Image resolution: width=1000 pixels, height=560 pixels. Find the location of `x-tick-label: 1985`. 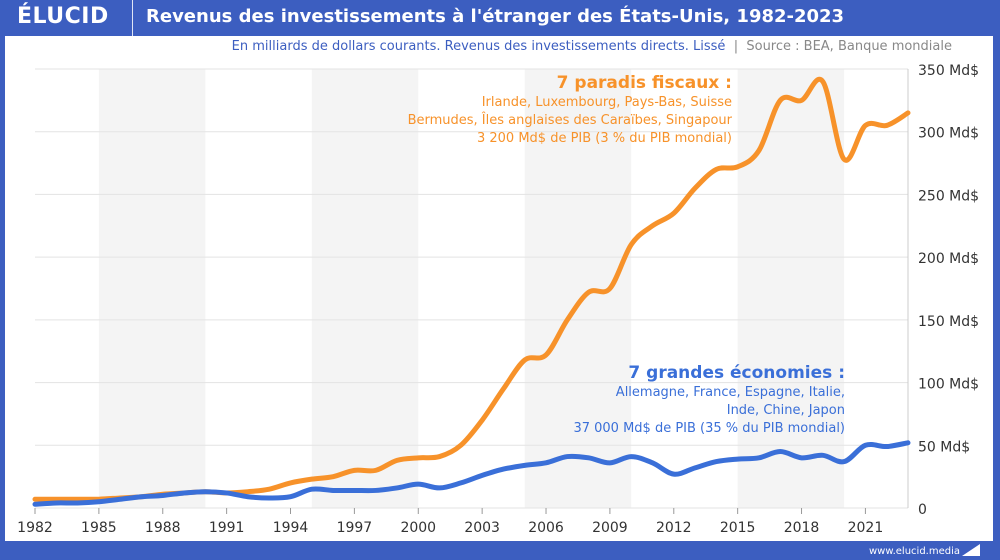

x-tick-label: 1985 is located at coordinates (99, 528).